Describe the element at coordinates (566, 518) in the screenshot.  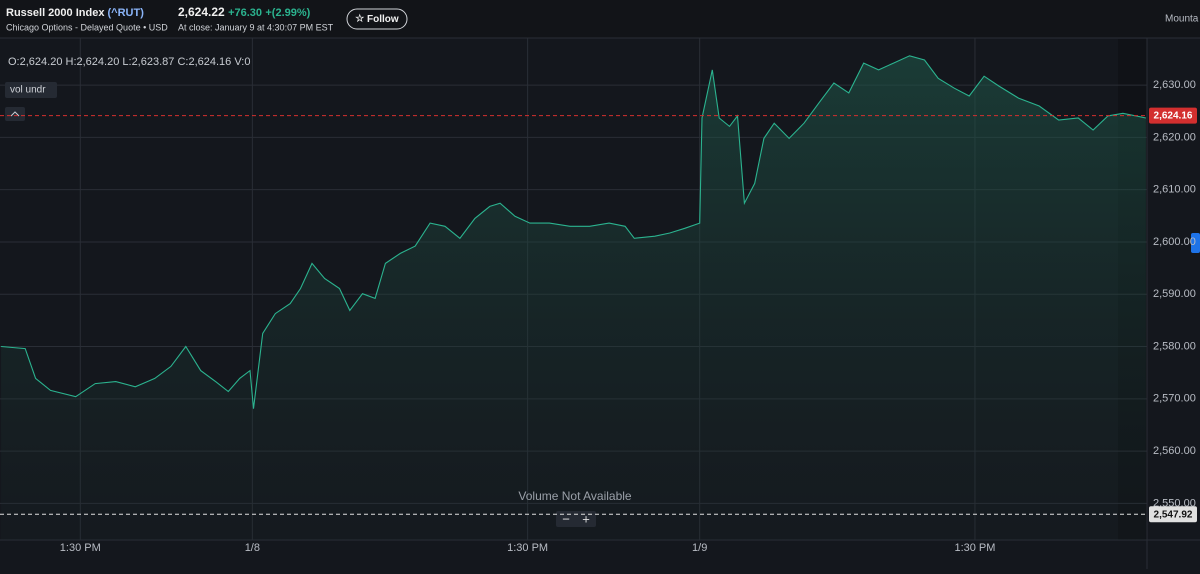
I see `zoom-out: −` at that location.